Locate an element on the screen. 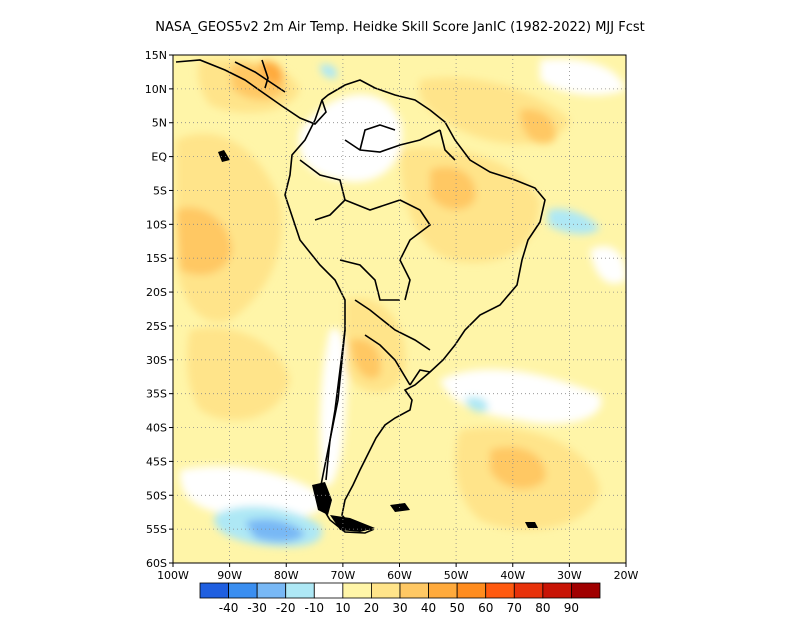 This screenshot has width=800, height=618. lat-tick-label: EQ is located at coordinates (159, 157).